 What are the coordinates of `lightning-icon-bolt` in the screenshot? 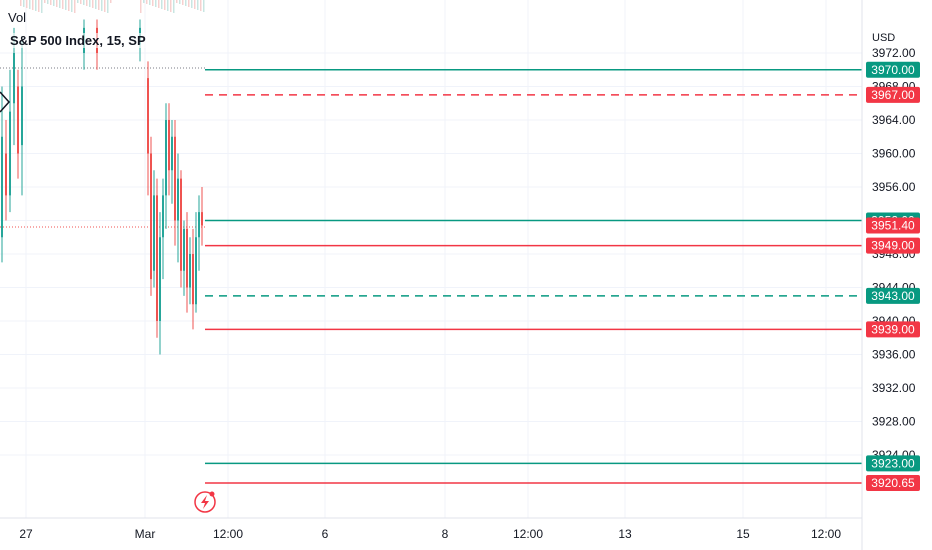 It's located at (205, 502).